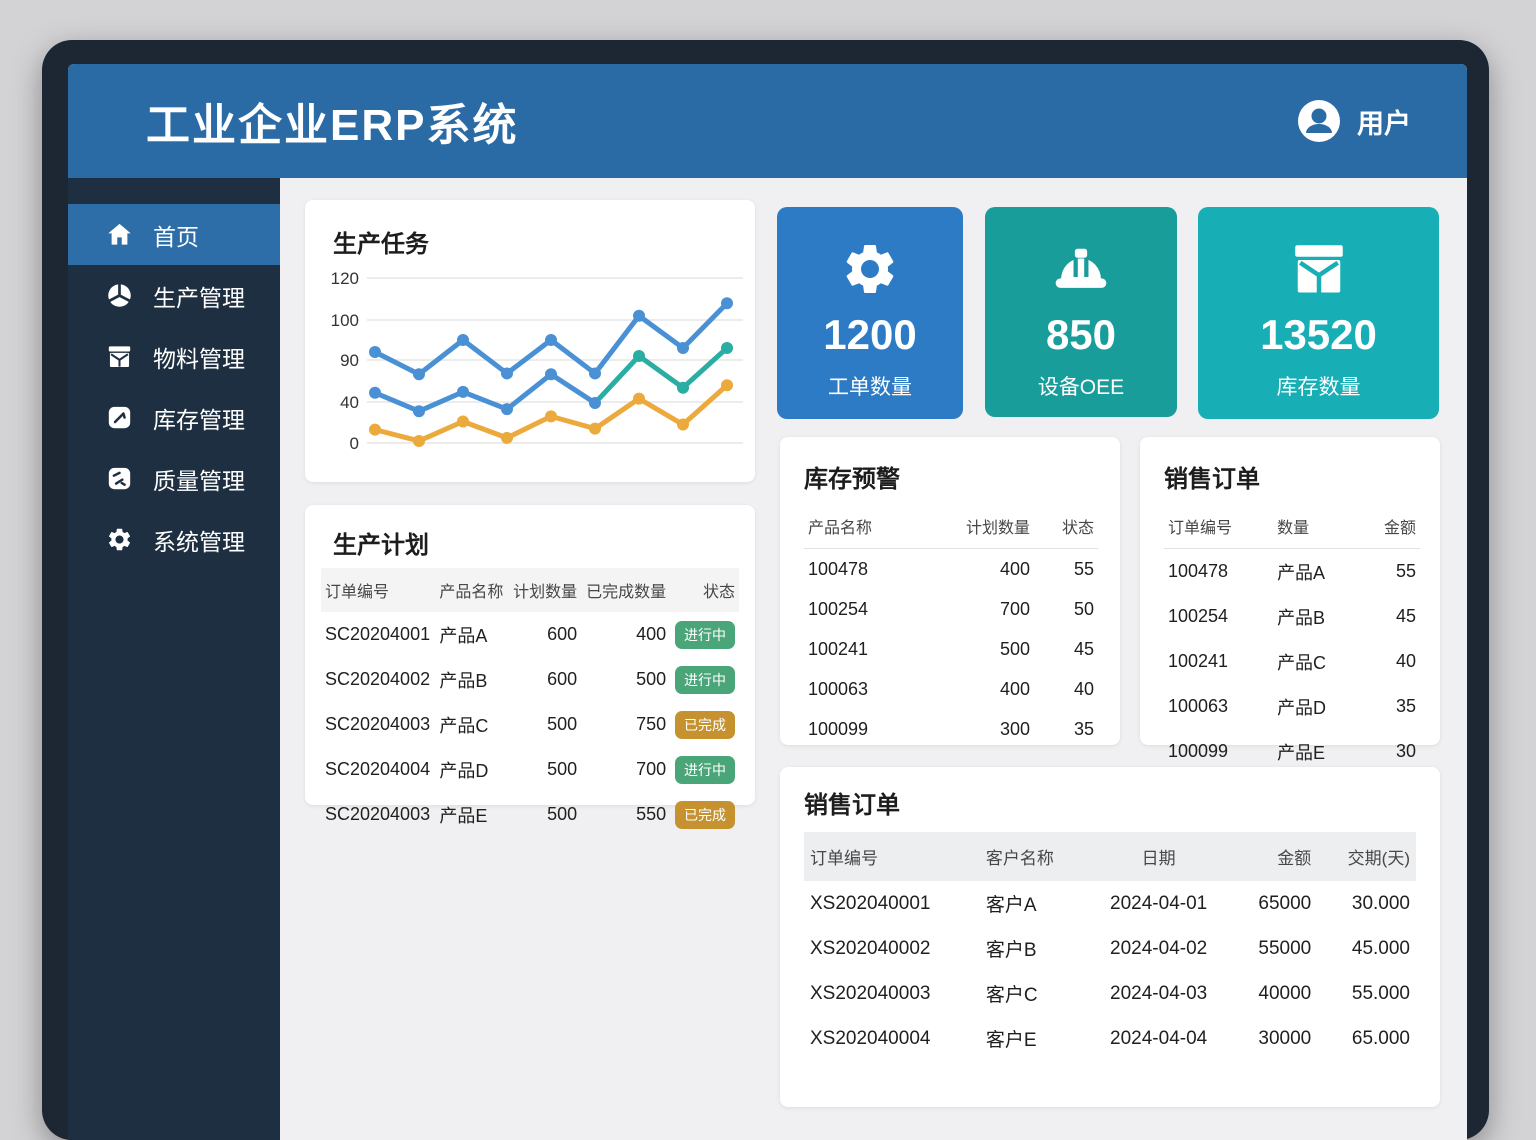  Describe the element at coordinates (1405, 571) in the screenshot. I see `table-cell: 55` at that location.